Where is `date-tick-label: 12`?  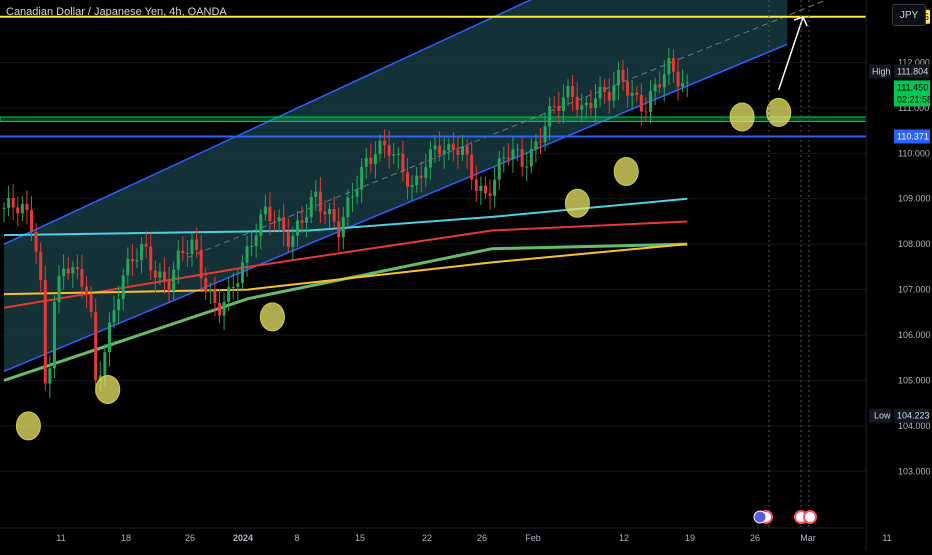
date-tick-label: 12 is located at coordinates (624, 538).